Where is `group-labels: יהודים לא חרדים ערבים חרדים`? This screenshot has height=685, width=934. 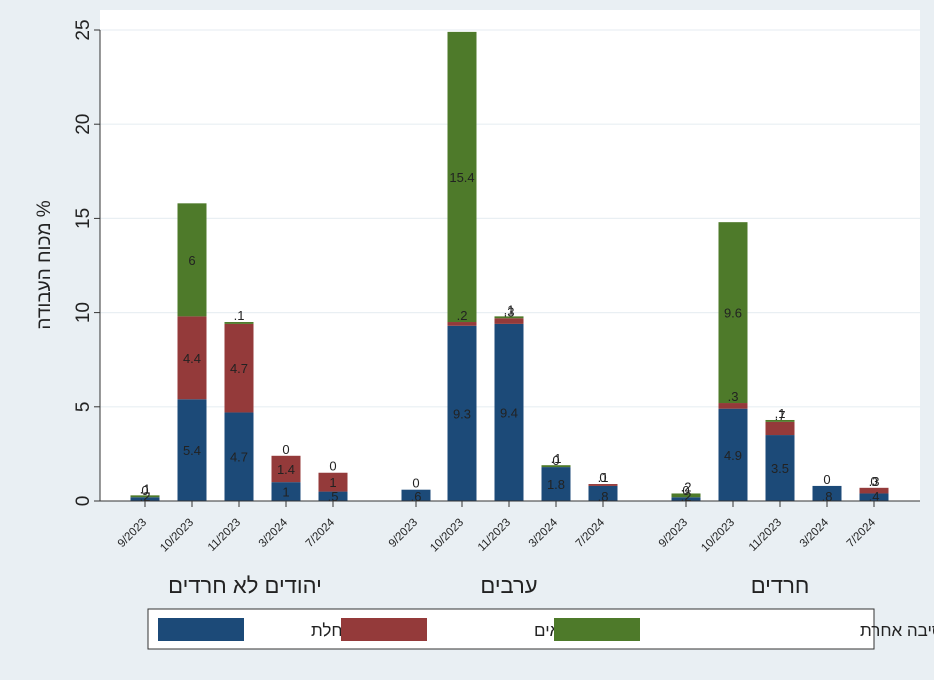
group-labels: יהודים לא חרדים ערבים חרדים is located at coordinates (488, 585).